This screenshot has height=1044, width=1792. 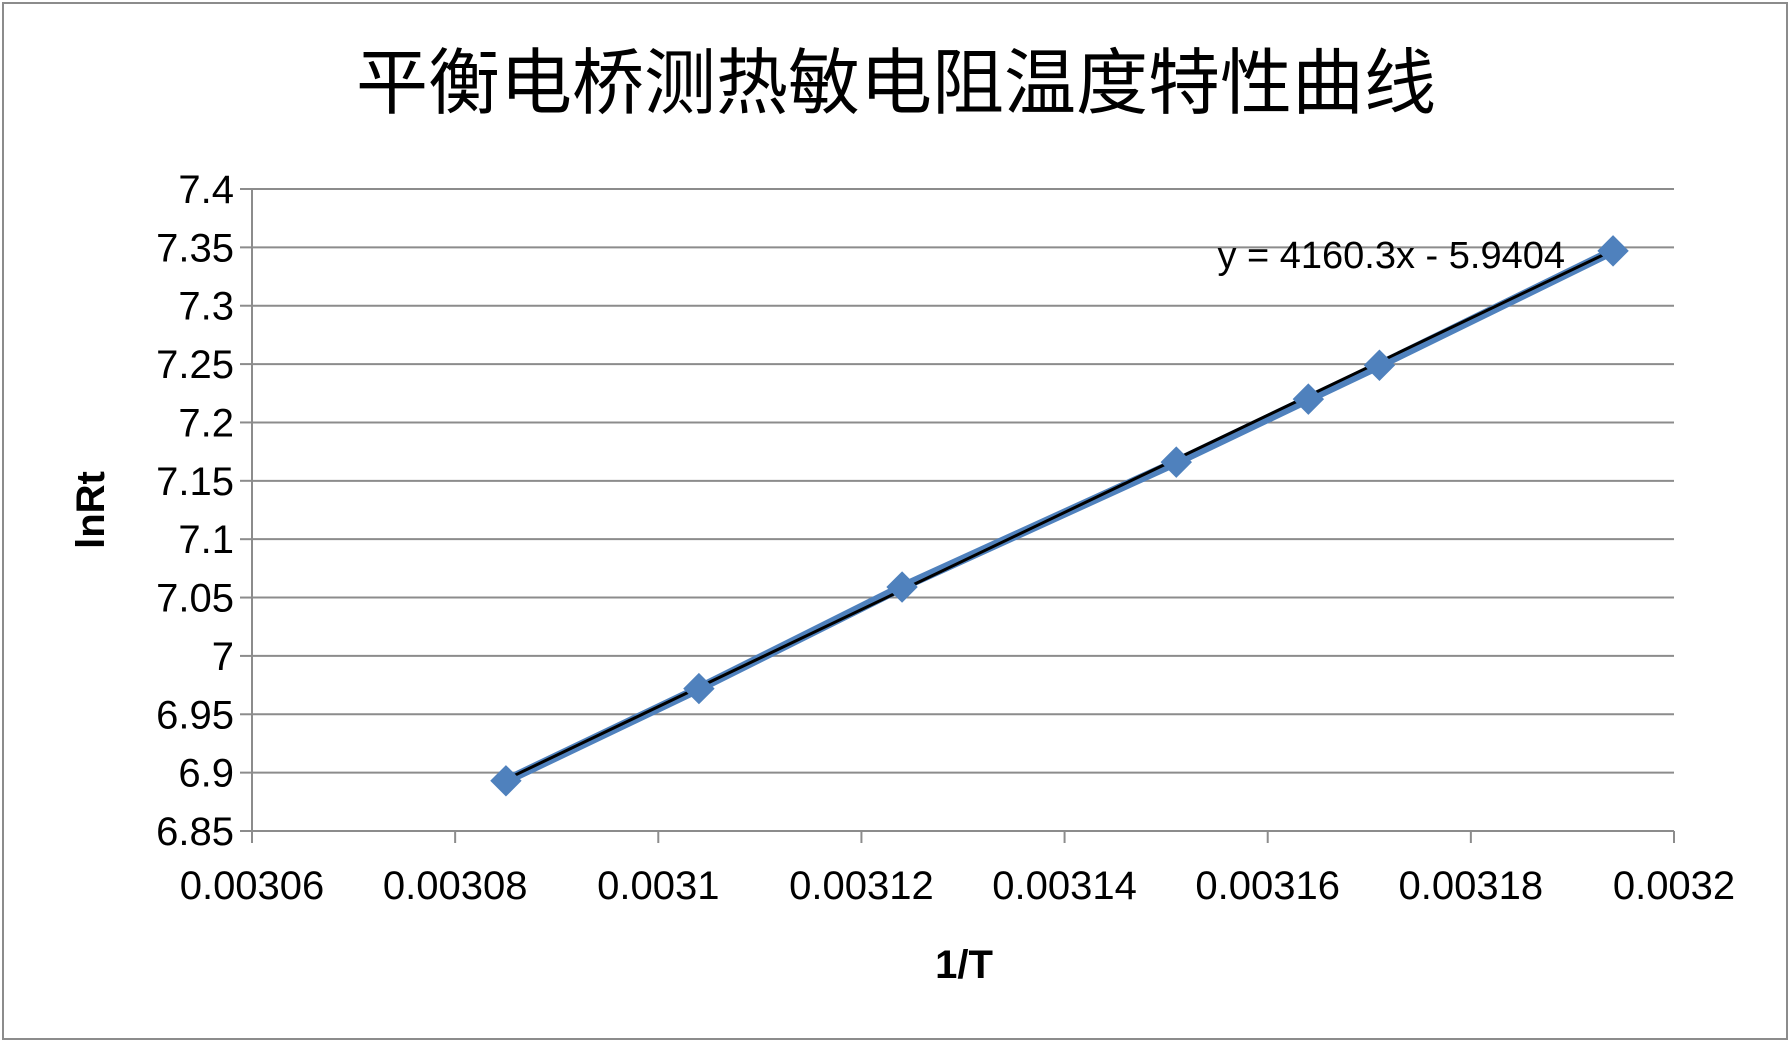 I want to click on x-tick-label: 0.00312, so click(x=861, y=886).